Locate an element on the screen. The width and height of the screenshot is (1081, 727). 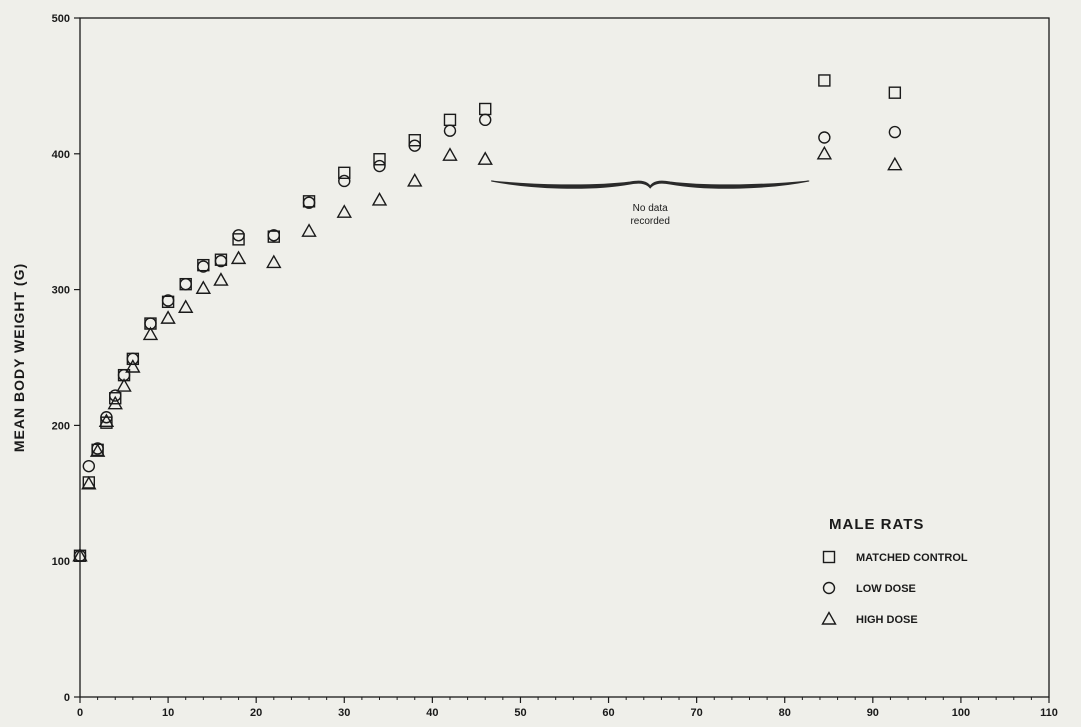
x-tick-label: 30 is located at coordinates (344, 713).